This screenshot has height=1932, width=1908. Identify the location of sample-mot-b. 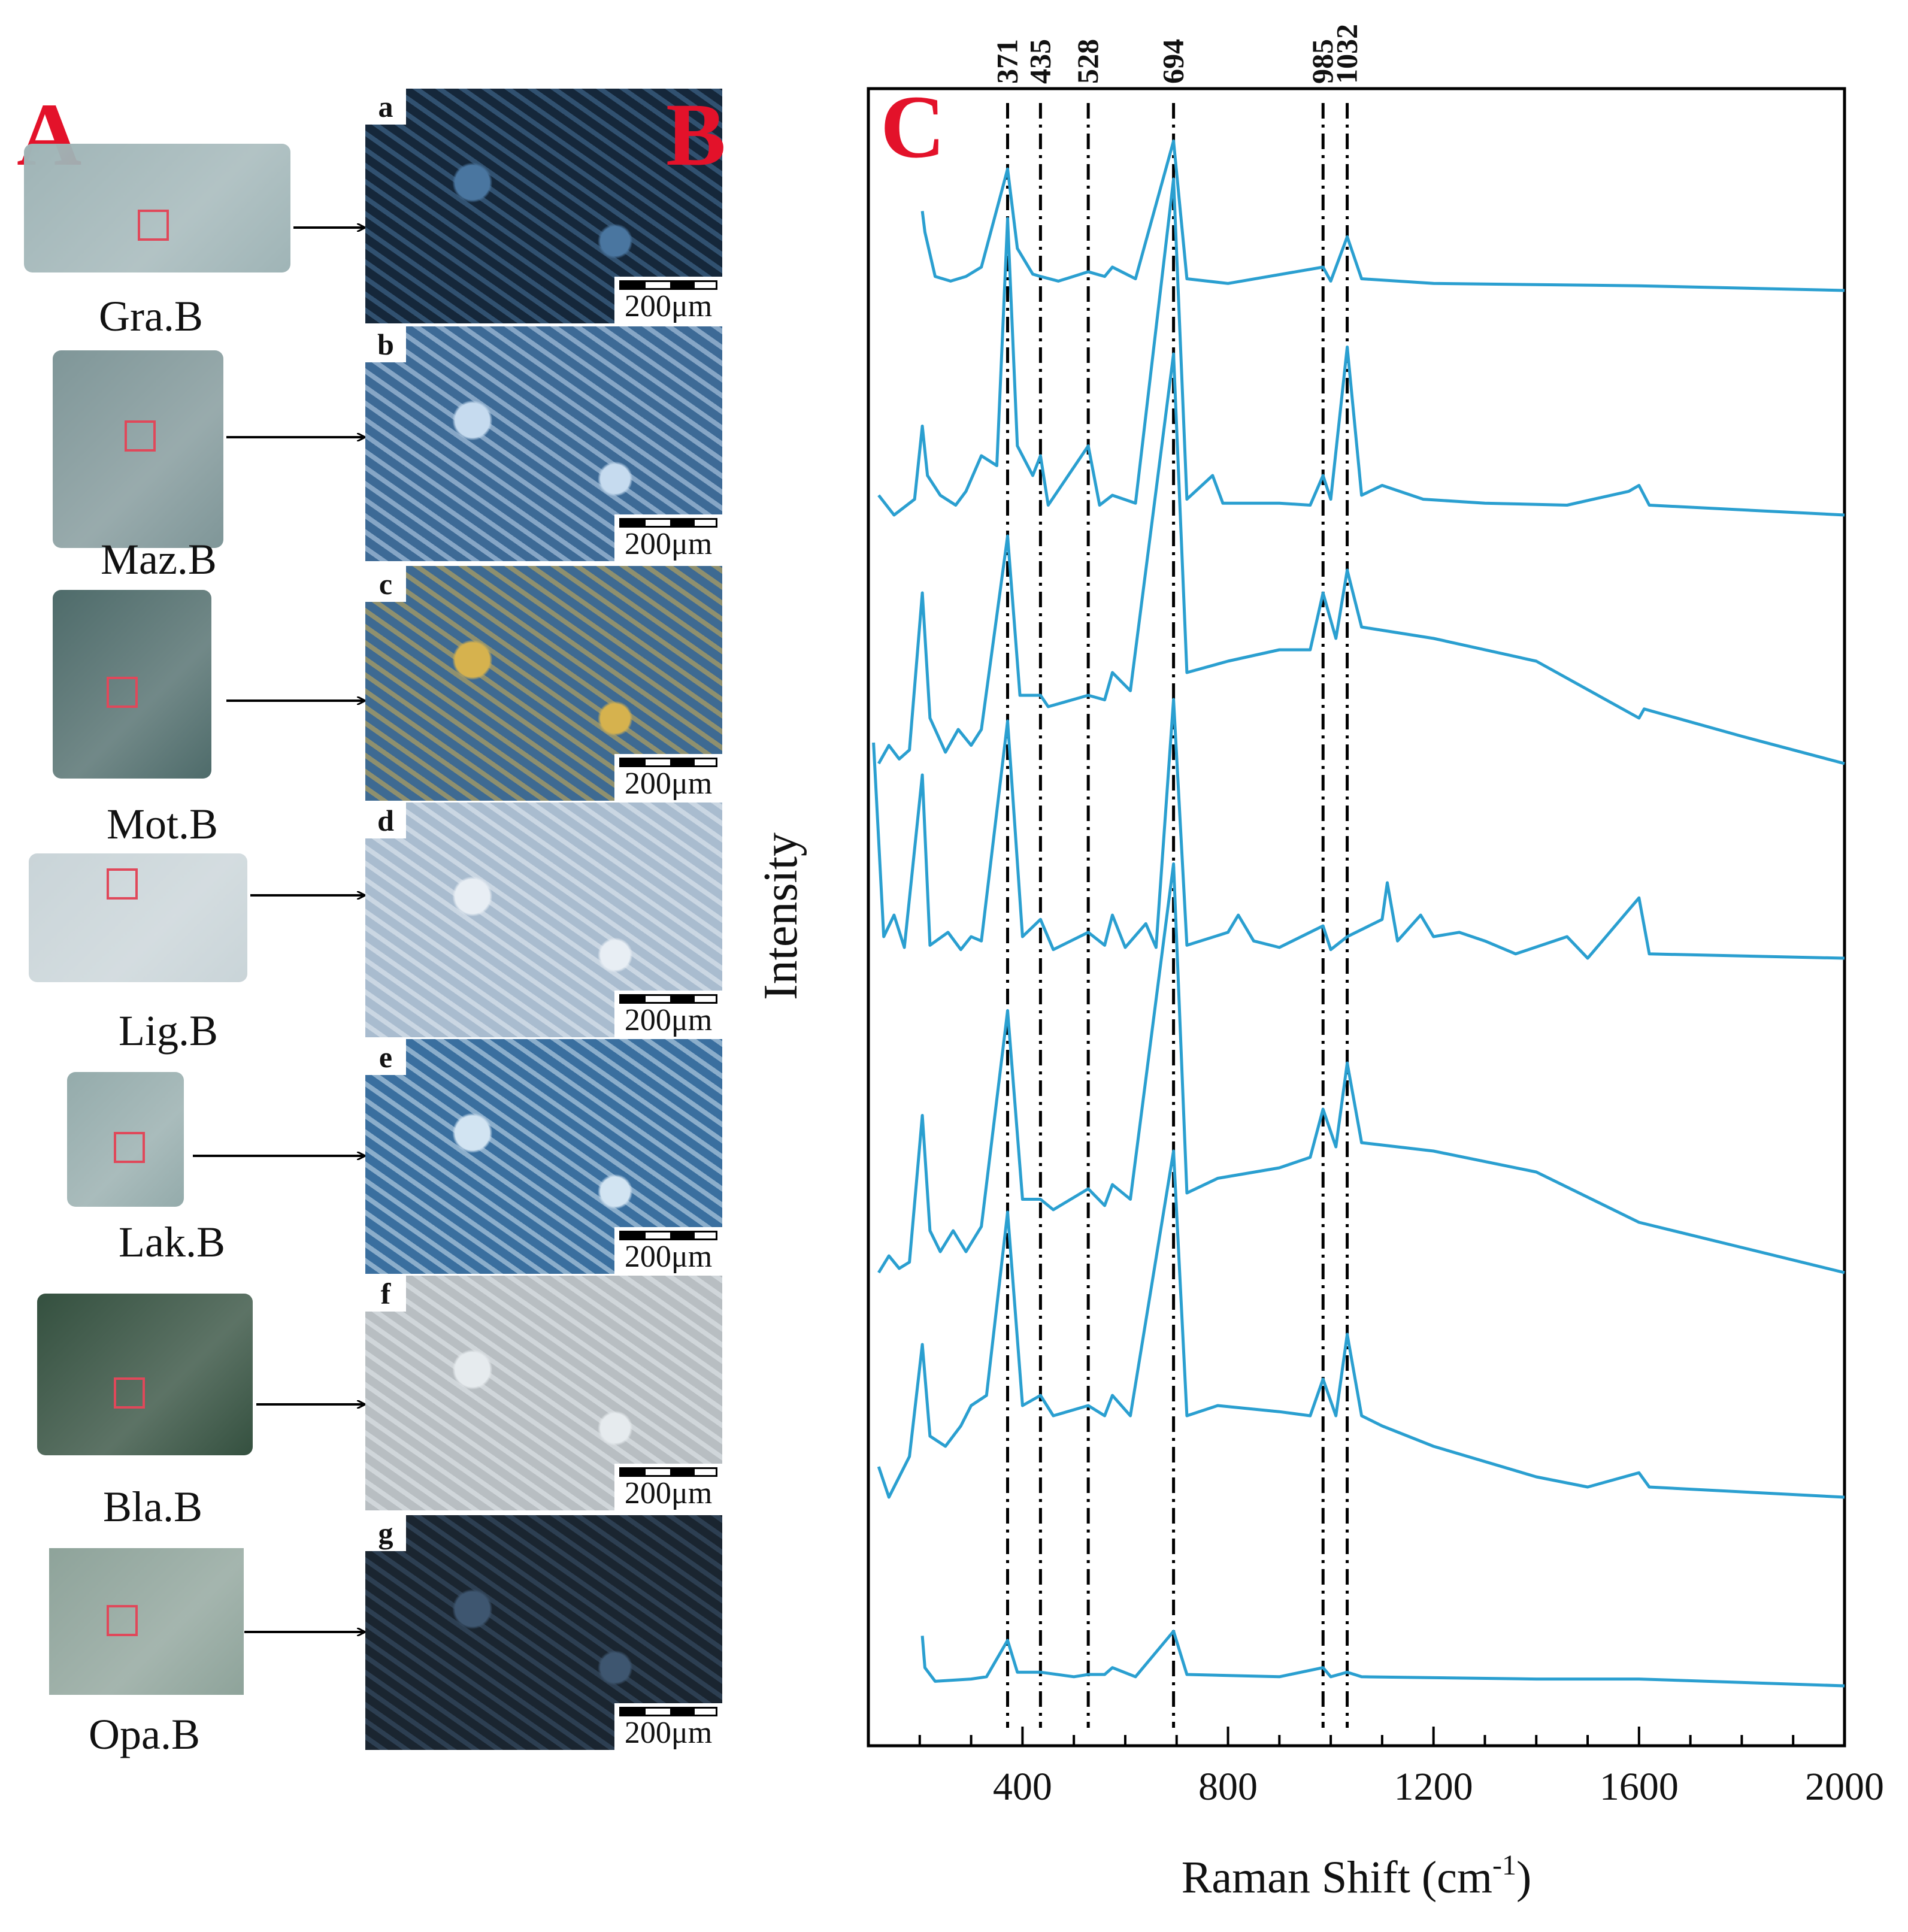
(132, 684).